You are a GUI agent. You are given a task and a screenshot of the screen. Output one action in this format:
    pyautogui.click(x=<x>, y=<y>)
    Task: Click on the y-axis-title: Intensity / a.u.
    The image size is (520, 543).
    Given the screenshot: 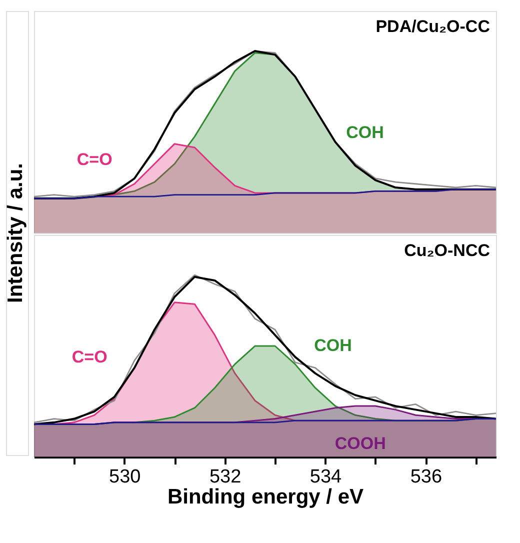 What is the action you would take?
    pyautogui.click(x=15, y=233)
    